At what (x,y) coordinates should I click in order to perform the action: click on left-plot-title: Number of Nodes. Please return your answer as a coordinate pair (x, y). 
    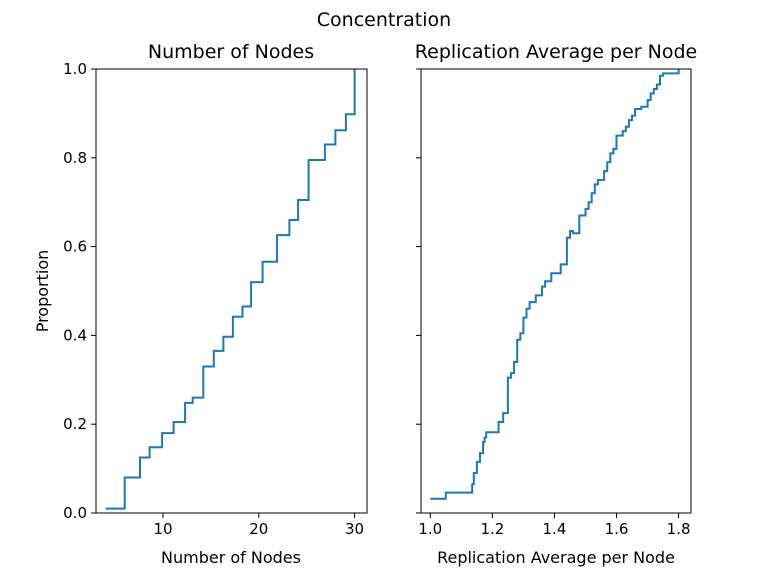
    Looking at the image, I should click on (231, 52).